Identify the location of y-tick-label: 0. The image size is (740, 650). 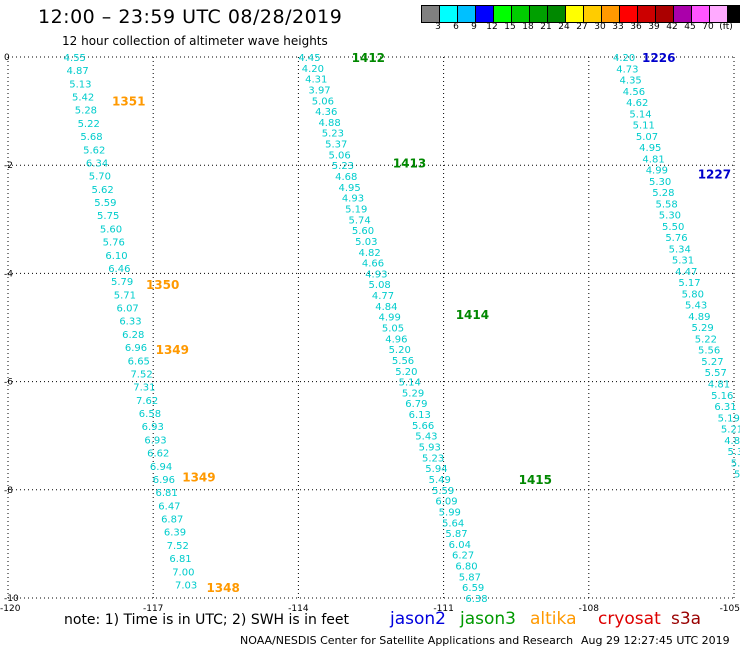
(7, 58).